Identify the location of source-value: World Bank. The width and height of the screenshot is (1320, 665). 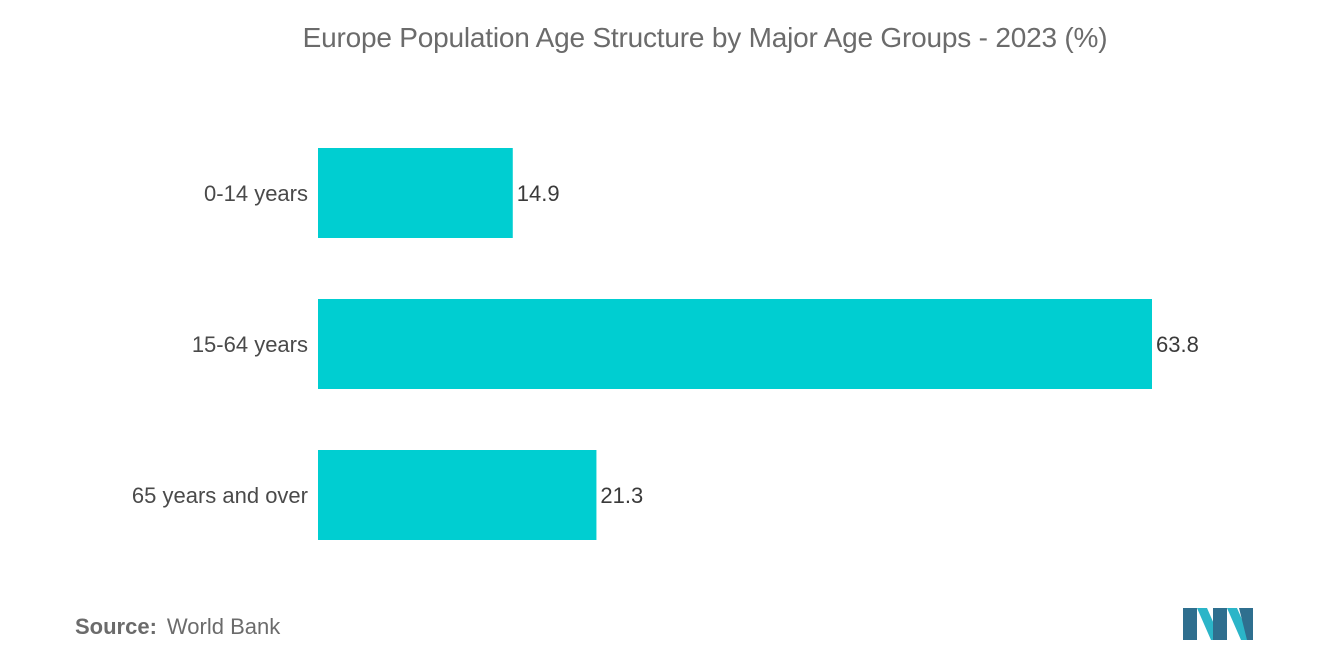
(223, 626).